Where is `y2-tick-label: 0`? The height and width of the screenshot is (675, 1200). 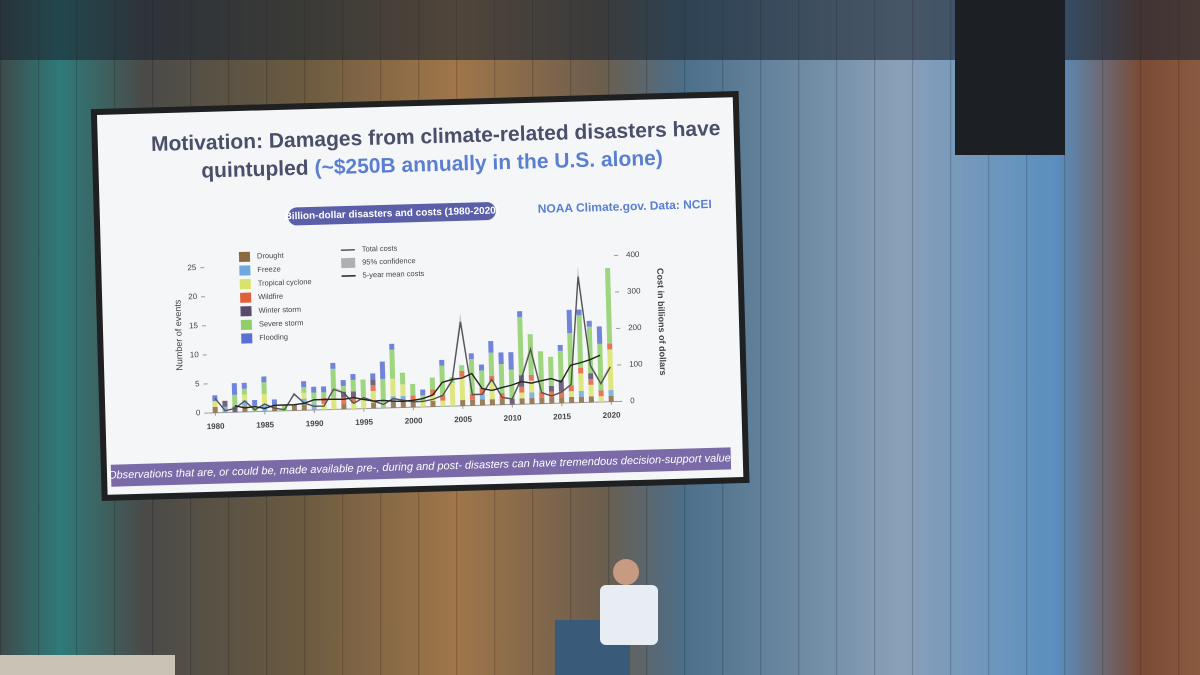
y2-tick-label: 0 is located at coordinates (632, 400).